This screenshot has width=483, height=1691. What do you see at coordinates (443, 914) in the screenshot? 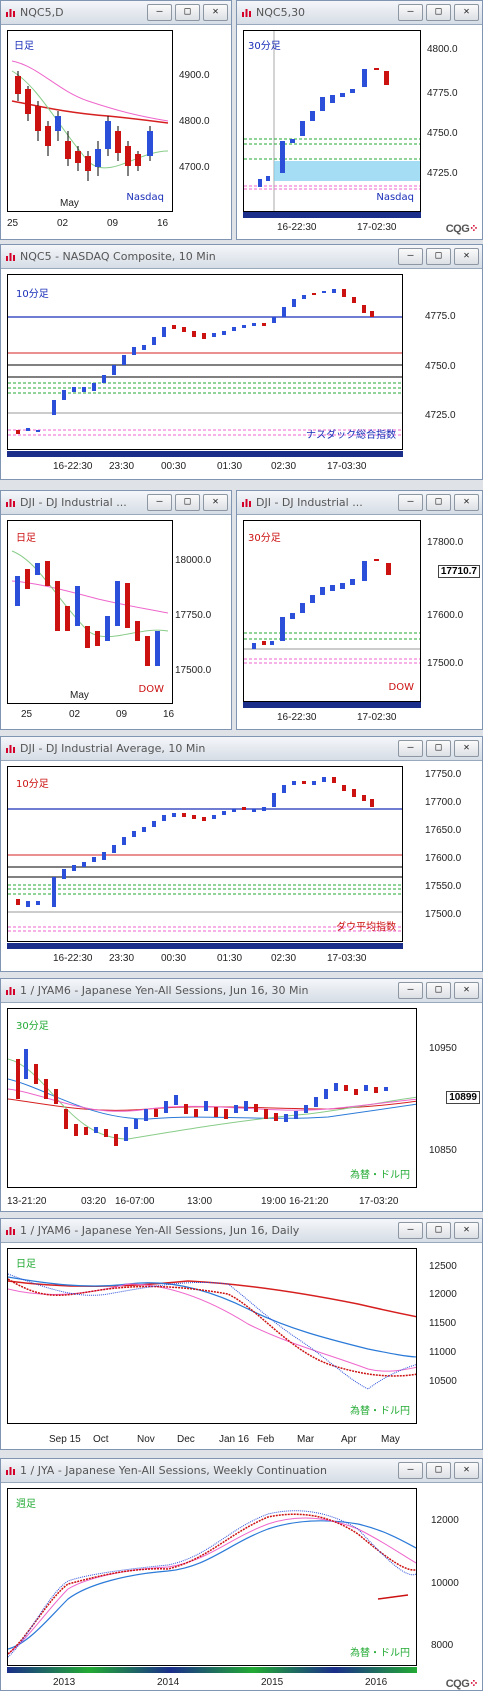
I see `y-tick: 17500.0` at bounding box center [443, 914].